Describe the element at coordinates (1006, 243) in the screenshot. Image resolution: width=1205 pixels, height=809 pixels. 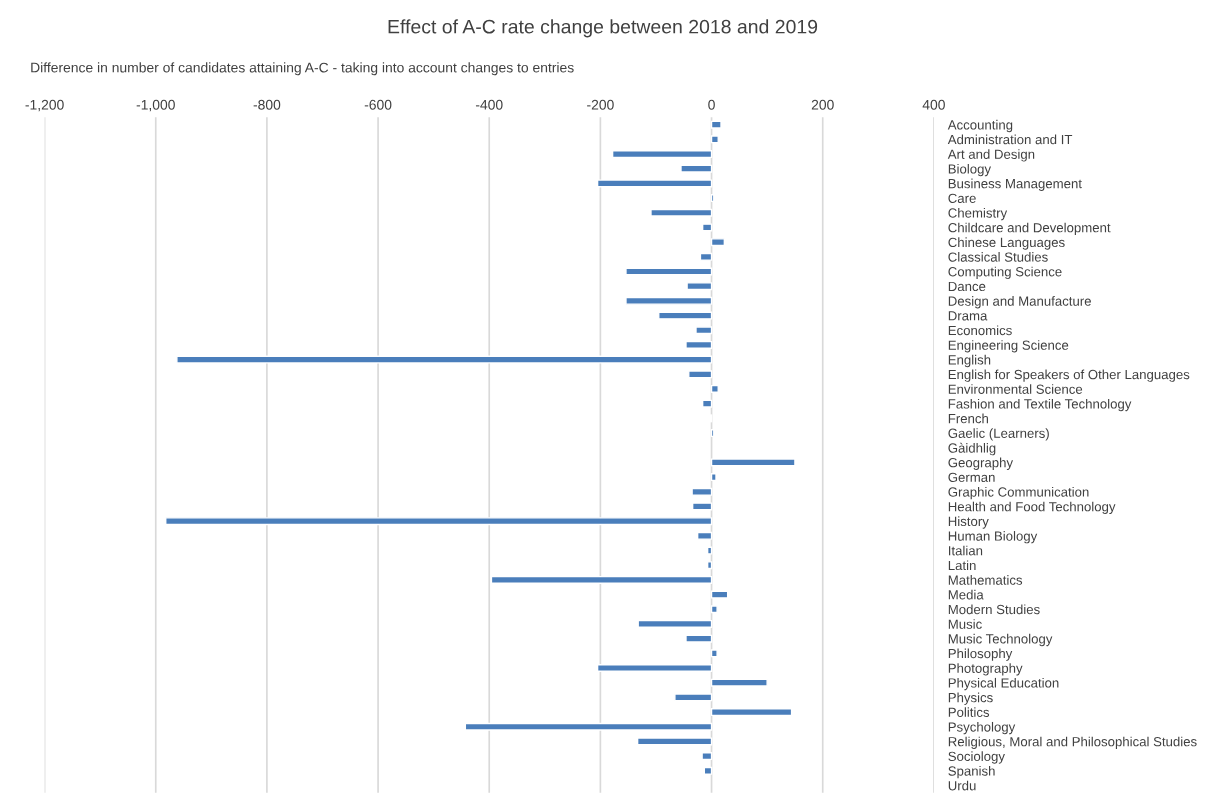
I see `y-tick-label: Chinese Languages` at that location.